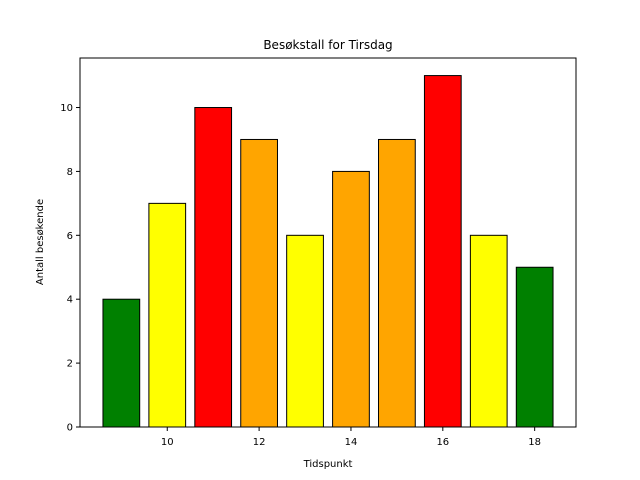  What do you see at coordinates (70, 236) in the screenshot?
I see `y-tick-label-6: 6` at bounding box center [70, 236].